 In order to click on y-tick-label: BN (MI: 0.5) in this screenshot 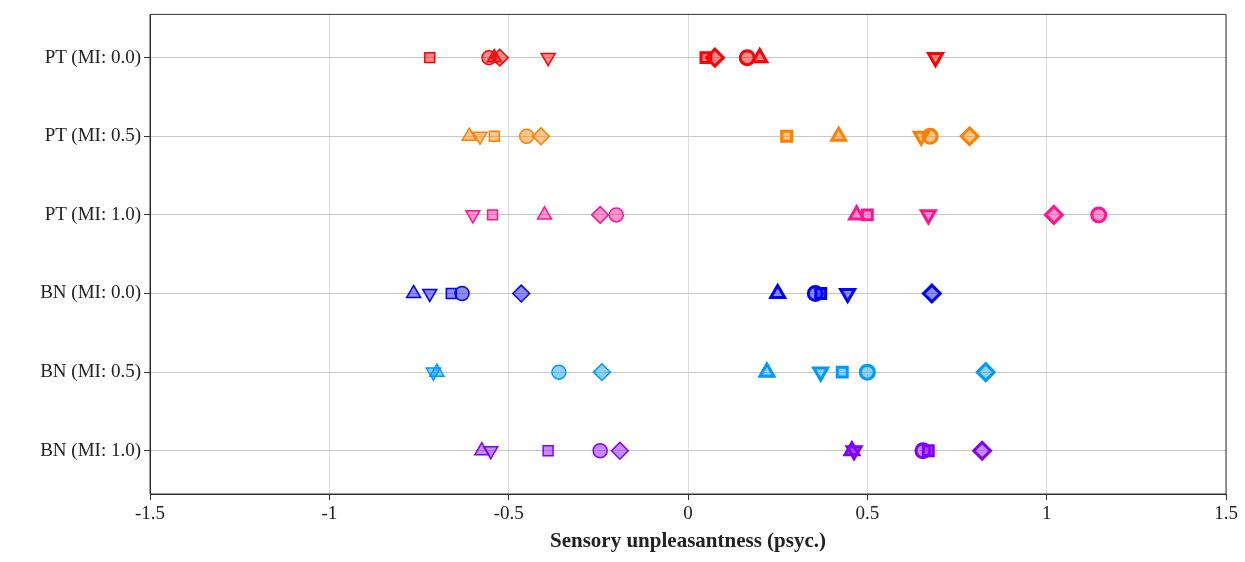, I will do `click(90, 371)`.